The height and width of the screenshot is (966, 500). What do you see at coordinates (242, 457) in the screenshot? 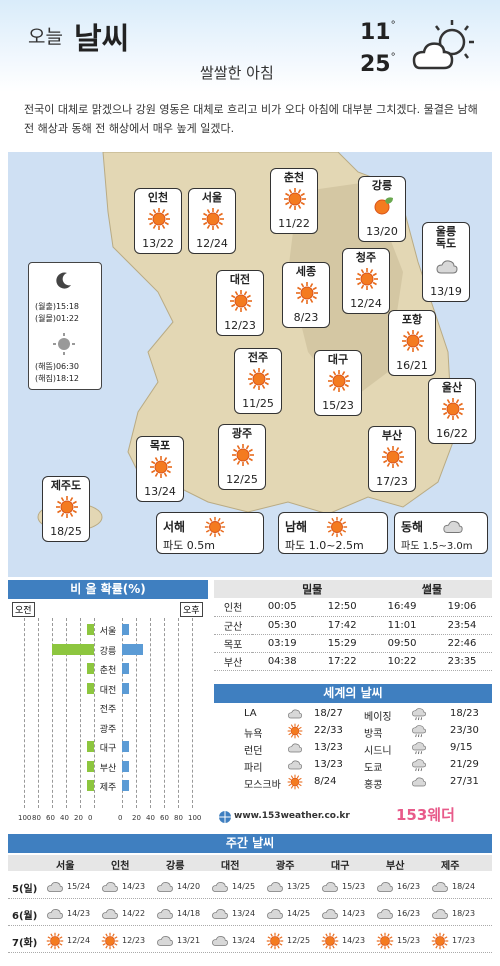
I see `city-forecast: 광주 12/25` at bounding box center [242, 457].